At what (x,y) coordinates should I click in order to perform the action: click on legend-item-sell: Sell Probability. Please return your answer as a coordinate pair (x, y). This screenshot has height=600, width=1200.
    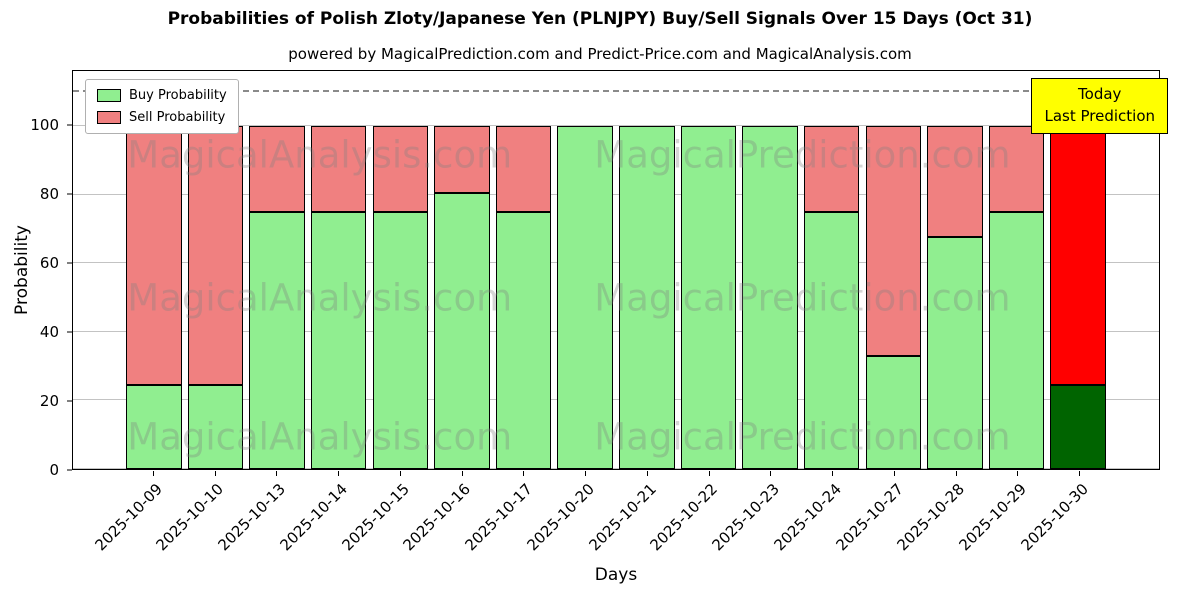
    Looking at the image, I should click on (162, 117).